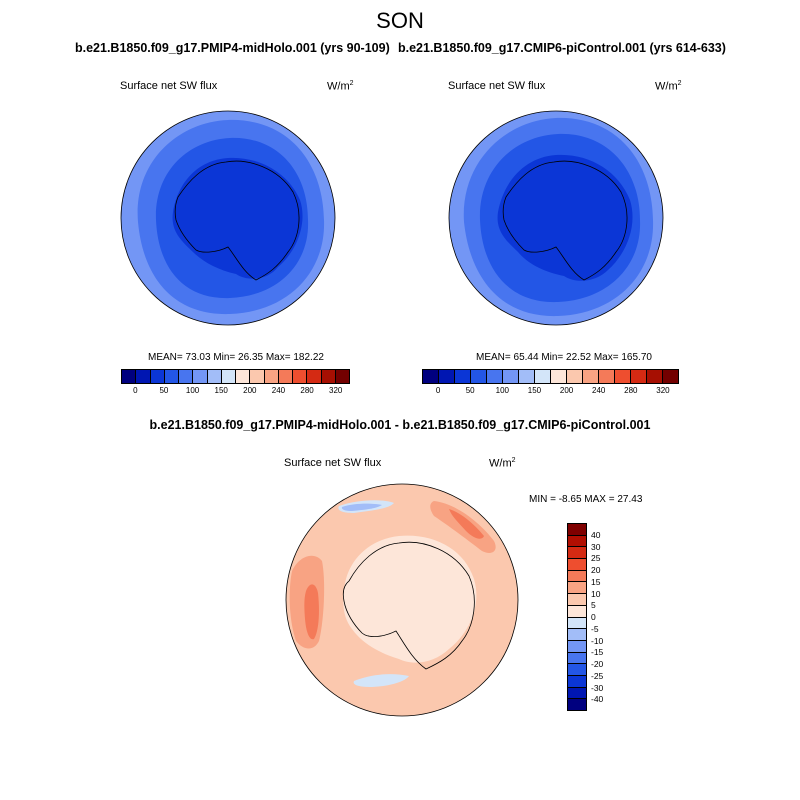 The width and height of the screenshot is (800, 800). What do you see at coordinates (606, 617) in the screenshot?
I see `diff-colorbar-ticks: 40 30 25 20 15 10 5 0 -5 -10 -15 -20 -25 -30 -40` at bounding box center [606, 617].